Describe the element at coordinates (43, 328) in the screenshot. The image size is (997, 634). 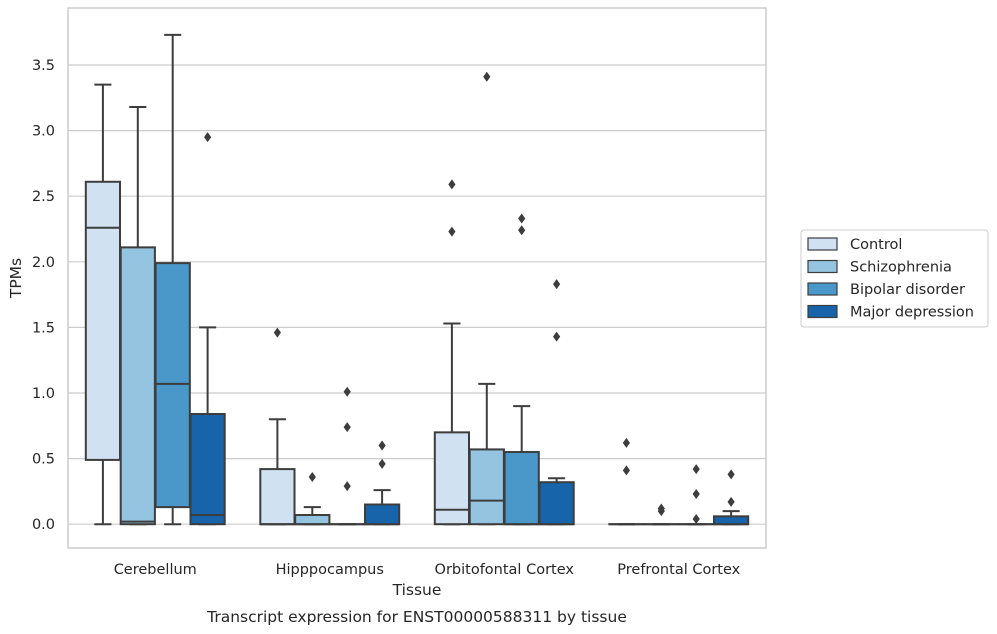
I see `y-tick-label: 1.5` at that location.